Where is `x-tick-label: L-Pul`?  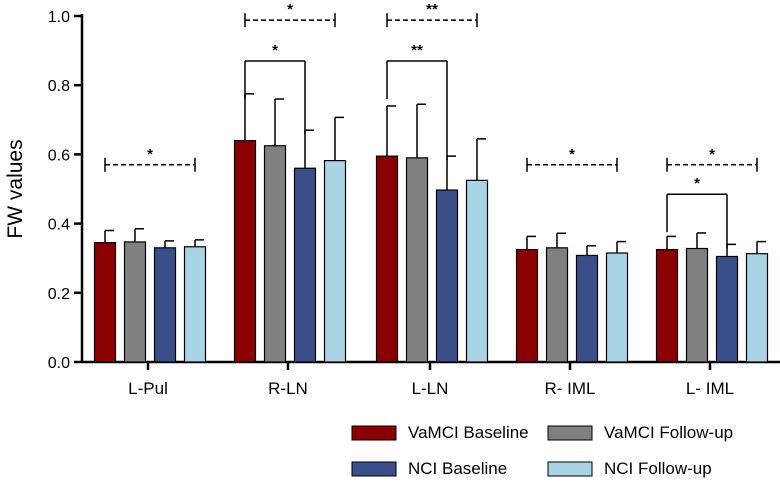 x-tick-label: L-Pul is located at coordinates (148, 388).